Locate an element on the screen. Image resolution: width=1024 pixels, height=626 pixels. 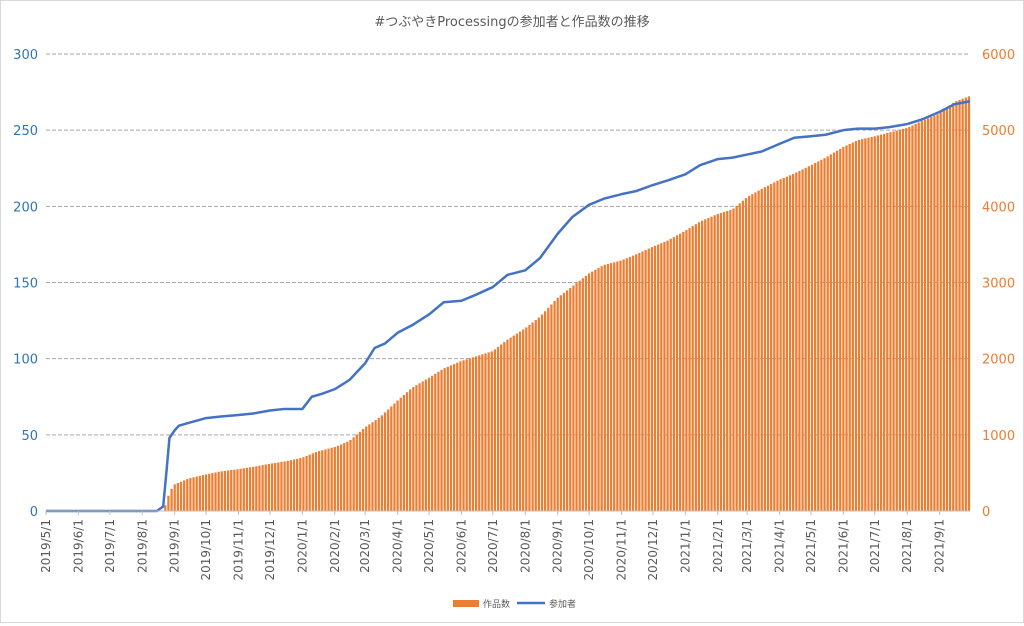
y-right-tick-label: 1000 is located at coordinates (998, 436).